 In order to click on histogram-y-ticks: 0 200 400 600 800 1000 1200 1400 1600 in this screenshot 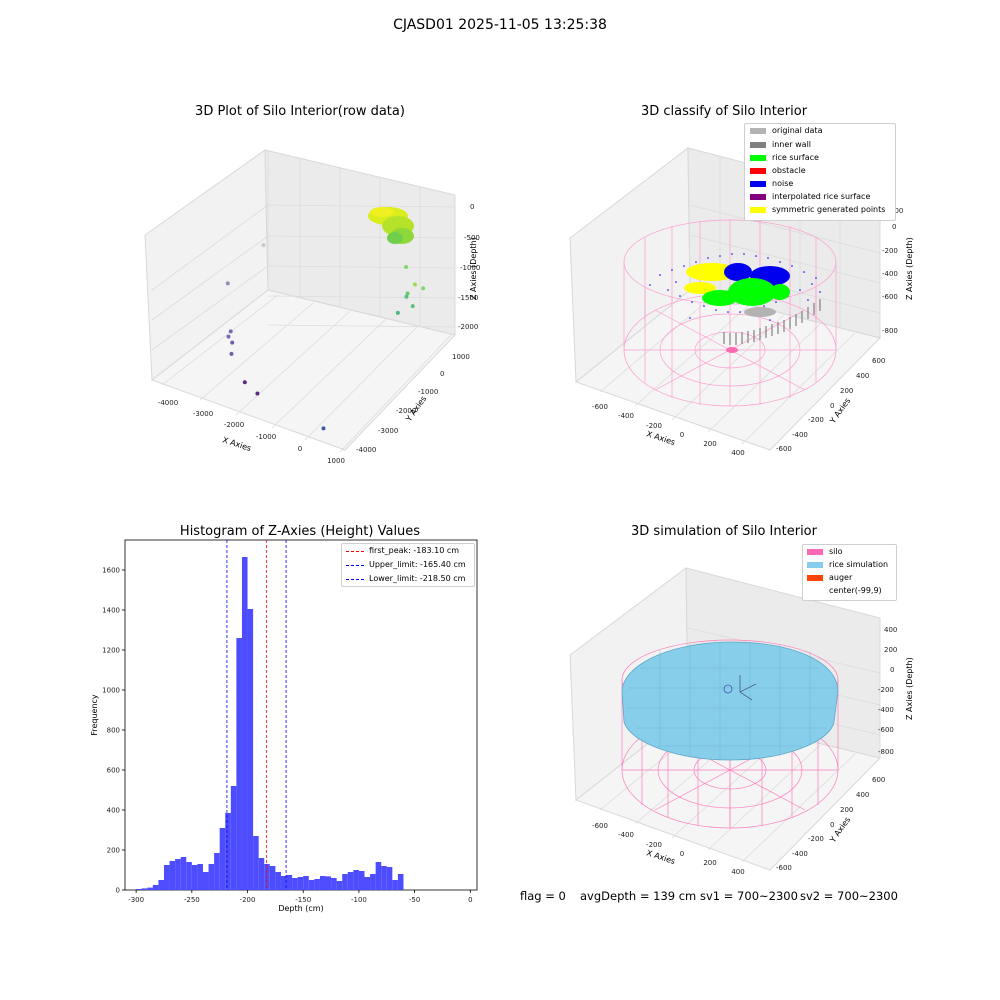, I will do `click(113, 731)`.